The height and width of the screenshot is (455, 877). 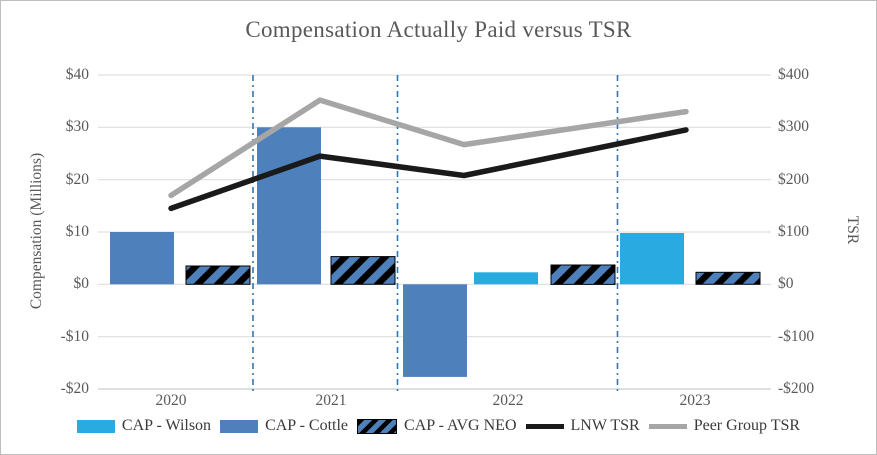 What do you see at coordinates (435, 330) in the screenshot?
I see `bar-cap-cottle-2022` at bounding box center [435, 330].